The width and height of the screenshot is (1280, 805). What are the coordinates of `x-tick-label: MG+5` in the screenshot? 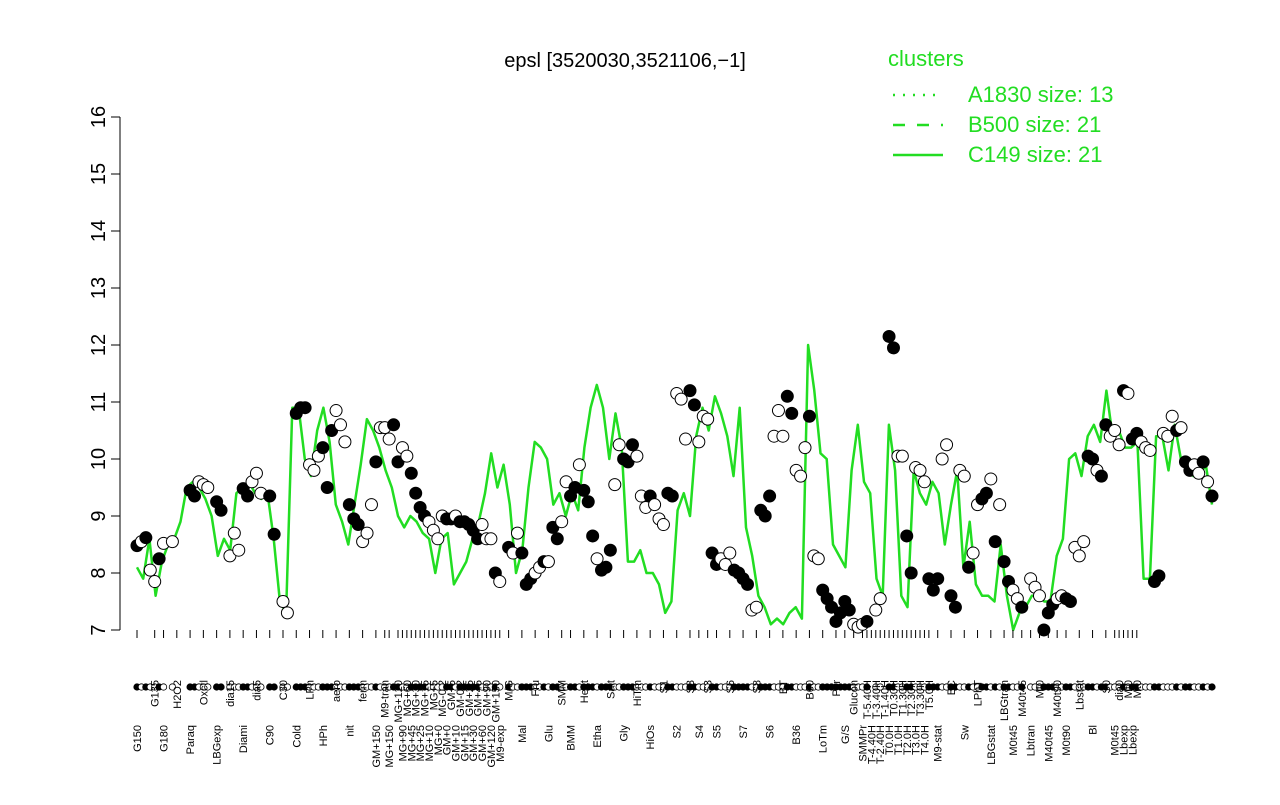 It's located at (434, 695).